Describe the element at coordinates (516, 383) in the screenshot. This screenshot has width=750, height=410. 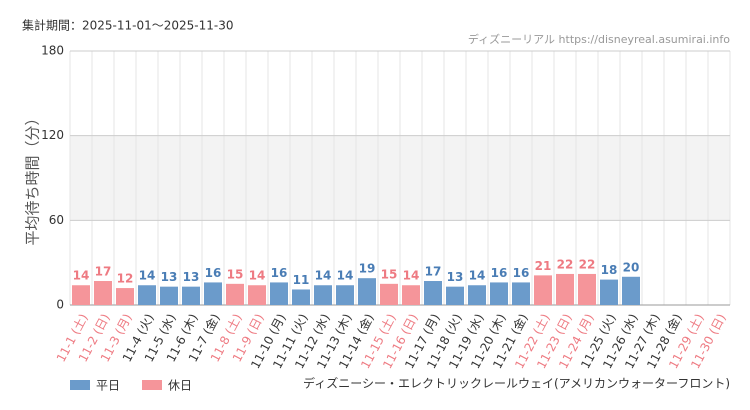
I see `footer: ディズニーシー・エレクトリックレールウェイ(アメリカンウォーターフロント)` at that location.